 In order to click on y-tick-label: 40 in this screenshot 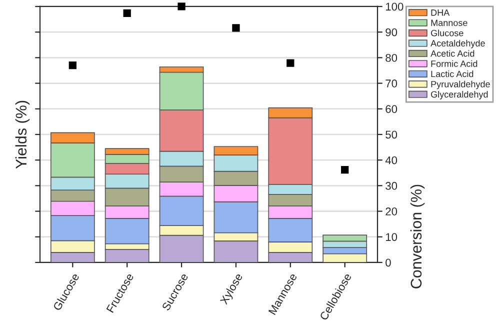, I will do `click(391, 160)`.